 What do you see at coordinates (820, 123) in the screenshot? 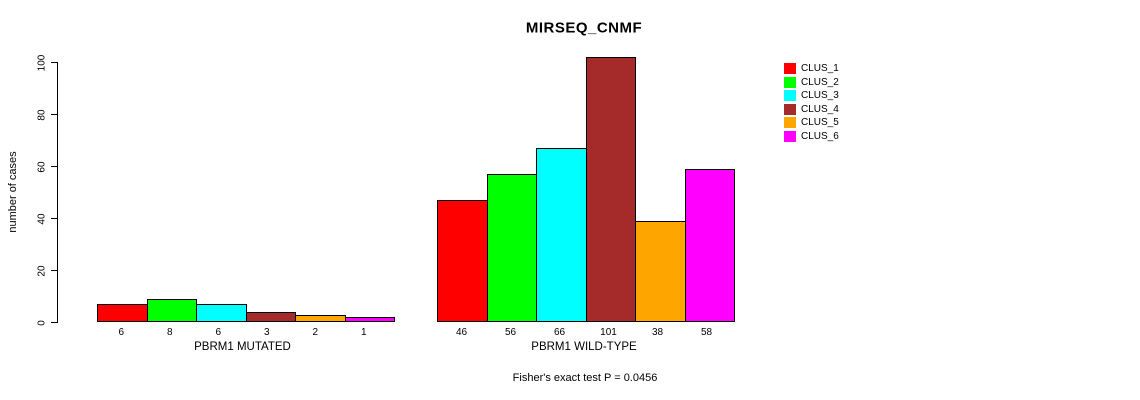
I see `legend-label: CLUS_5` at bounding box center [820, 123].